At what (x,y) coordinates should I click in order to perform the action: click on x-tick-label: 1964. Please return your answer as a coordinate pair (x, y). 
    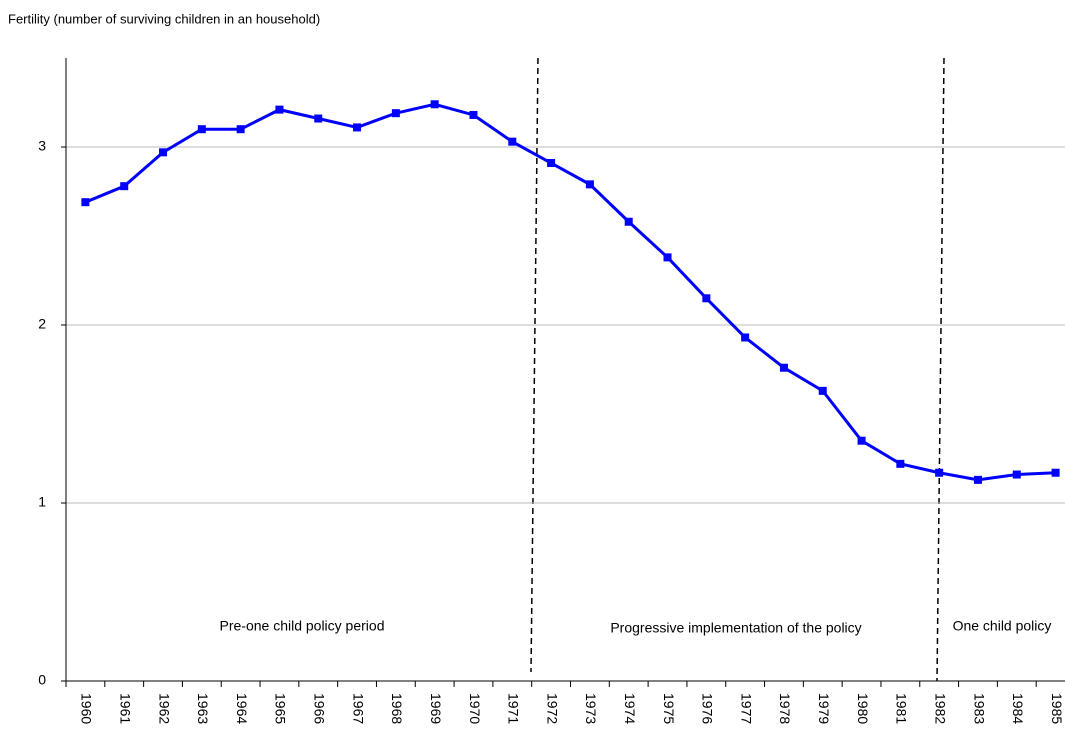
    Looking at the image, I should click on (242, 708).